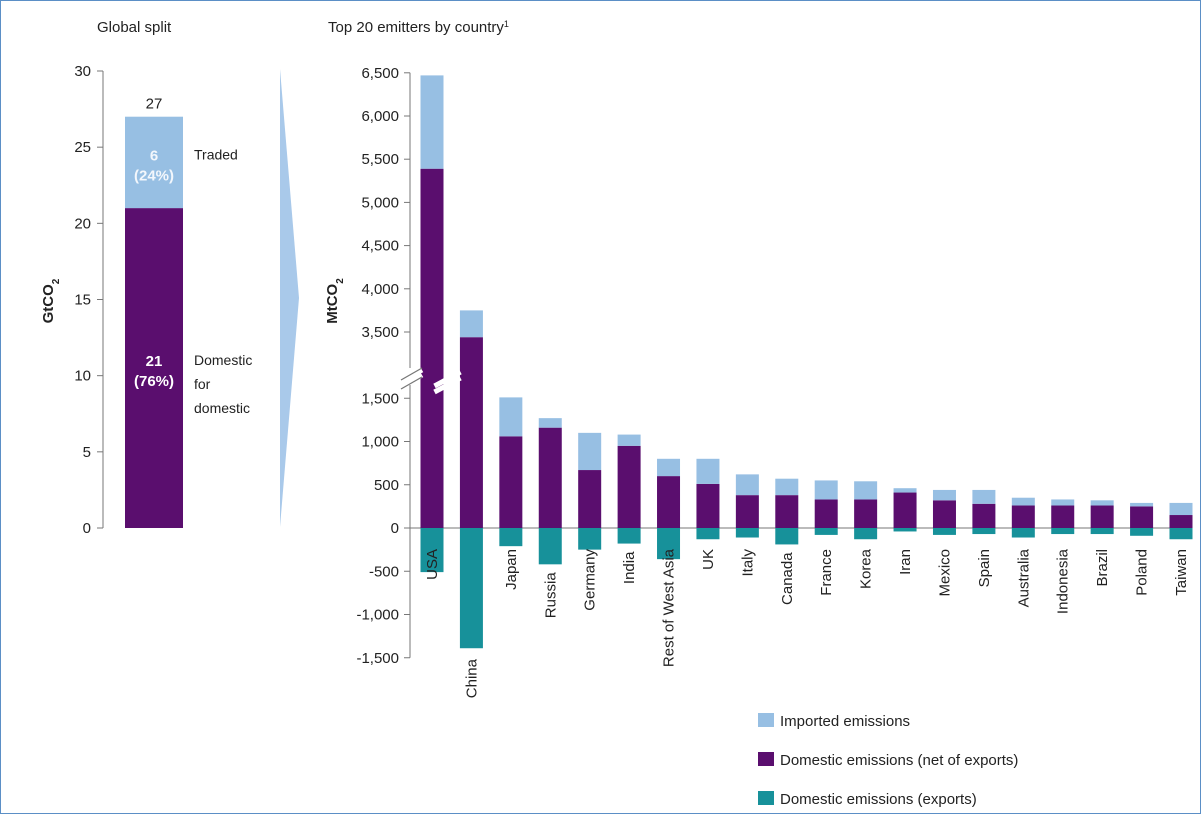 The height and width of the screenshot is (820, 1203). What do you see at coordinates (629, 567) in the screenshot?
I see `x-category-label: India` at bounding box center [629, 567].